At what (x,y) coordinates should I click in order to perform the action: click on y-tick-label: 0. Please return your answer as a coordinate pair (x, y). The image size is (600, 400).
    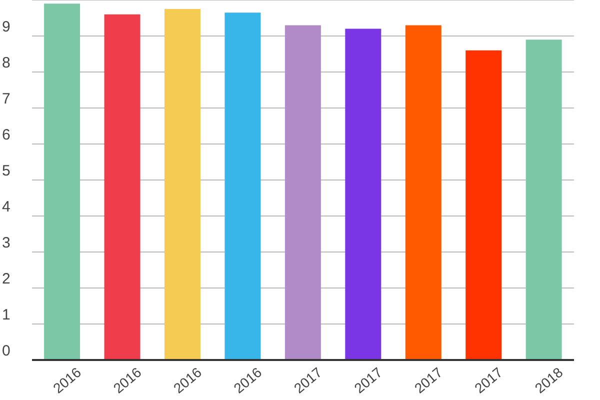
    Looking at the image, I should click on (6, 351).